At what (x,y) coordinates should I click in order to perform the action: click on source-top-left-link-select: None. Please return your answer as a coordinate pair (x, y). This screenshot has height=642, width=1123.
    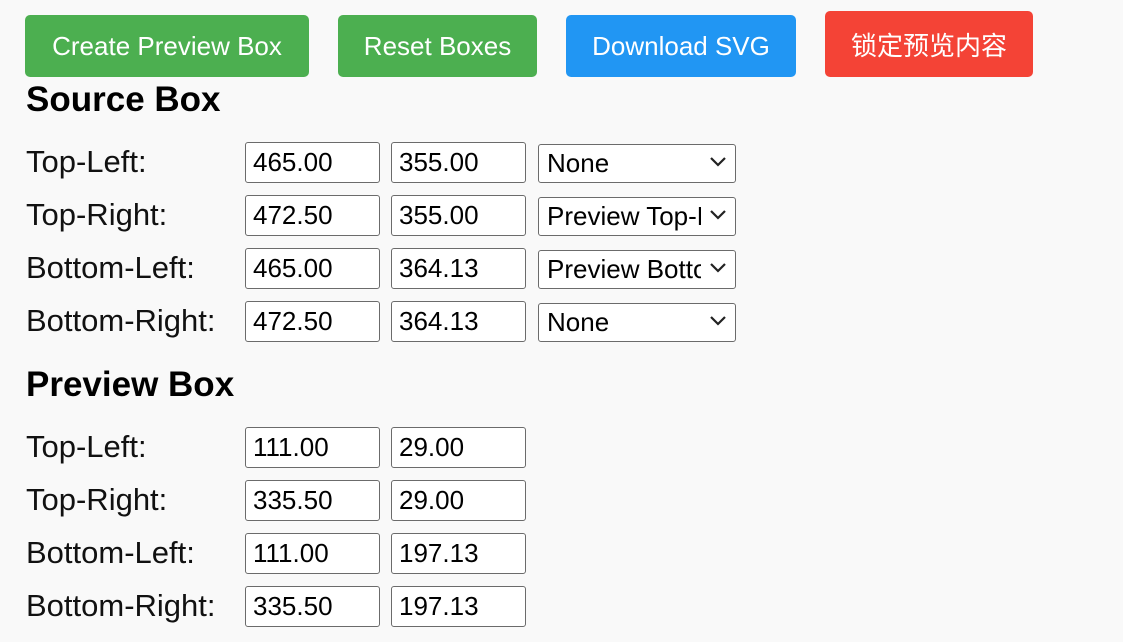
    Looking at the image, I should click on (637, 163).